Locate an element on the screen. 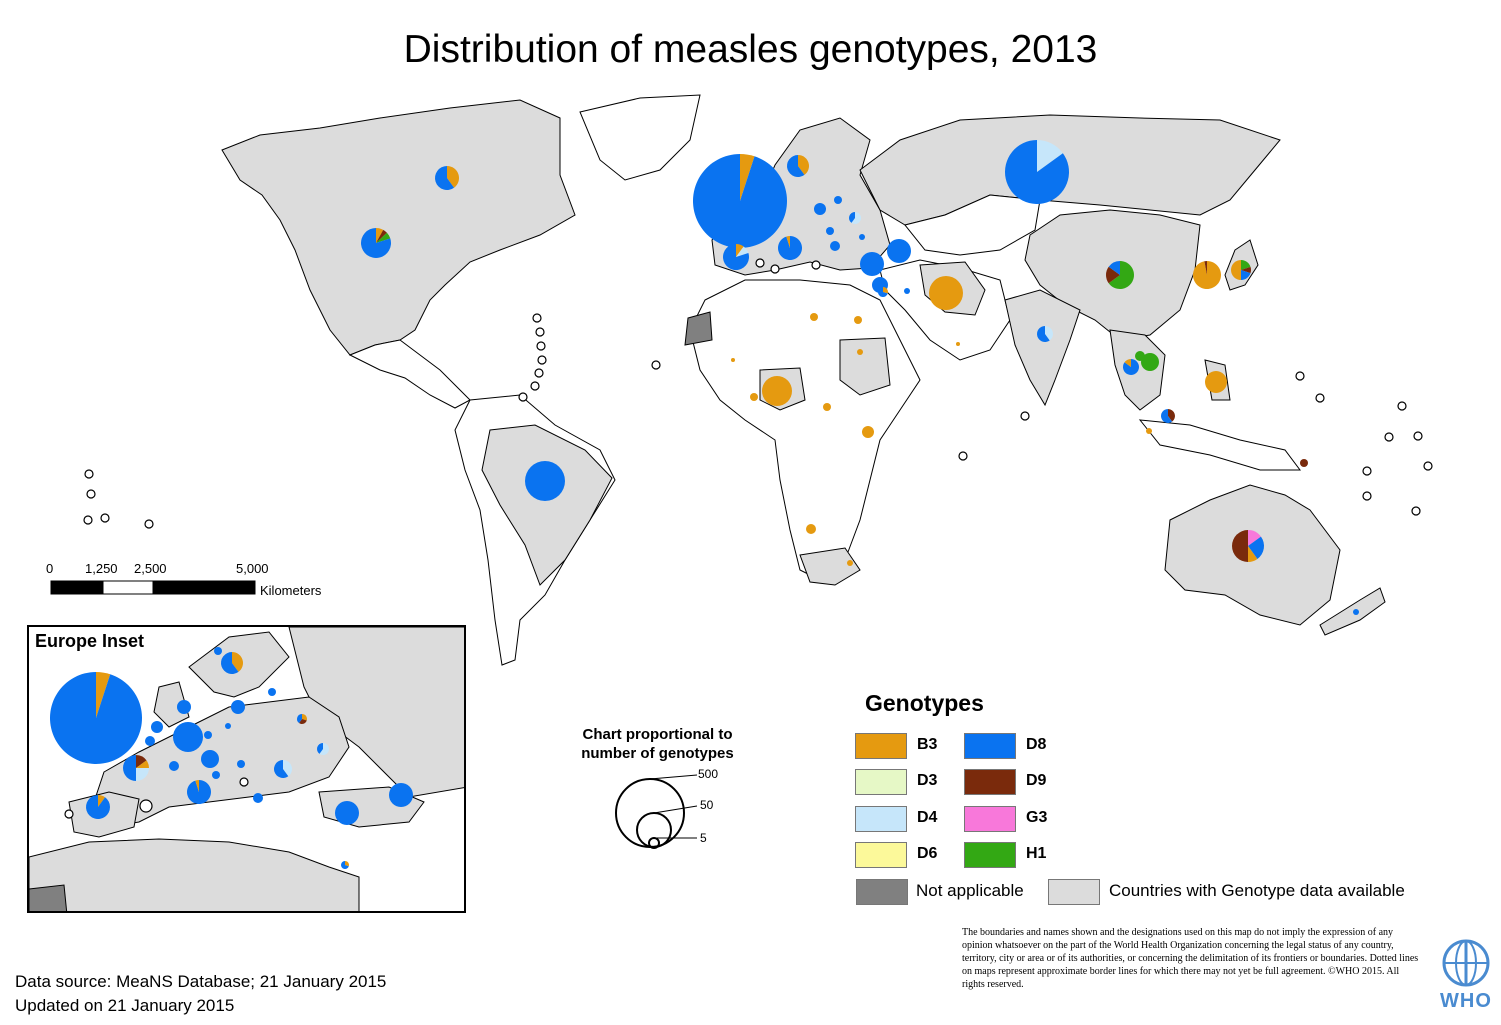 The width and height of the screenshot is (1501, 1025). inset-pie-denmark is located at coordinates (184, 707).